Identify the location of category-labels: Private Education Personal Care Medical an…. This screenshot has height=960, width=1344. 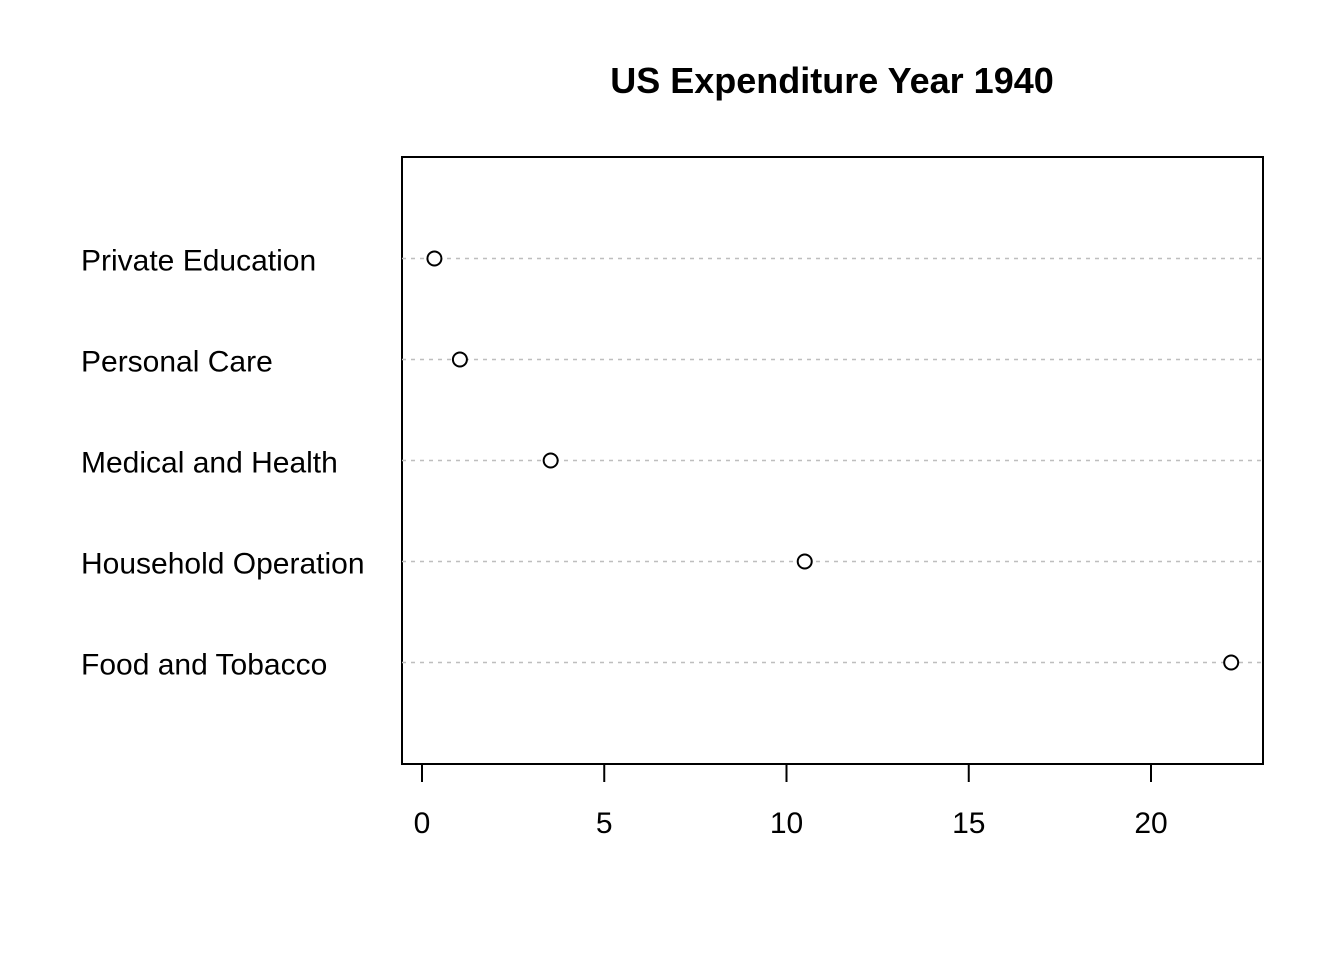
(223, 463).